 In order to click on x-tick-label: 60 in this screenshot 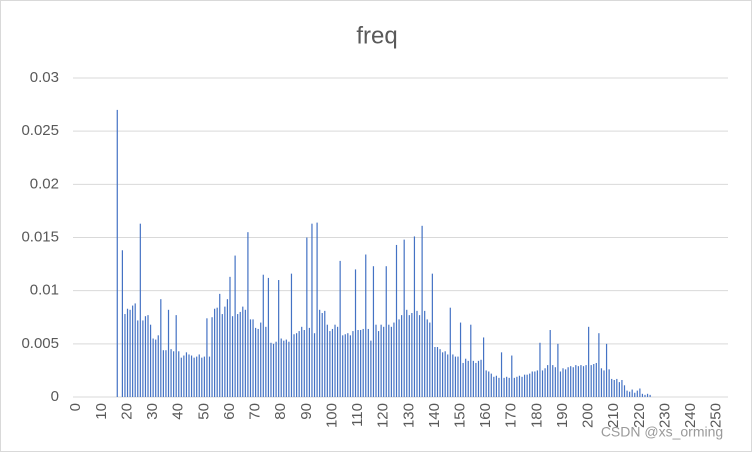, I will do `click(229, 411)`.